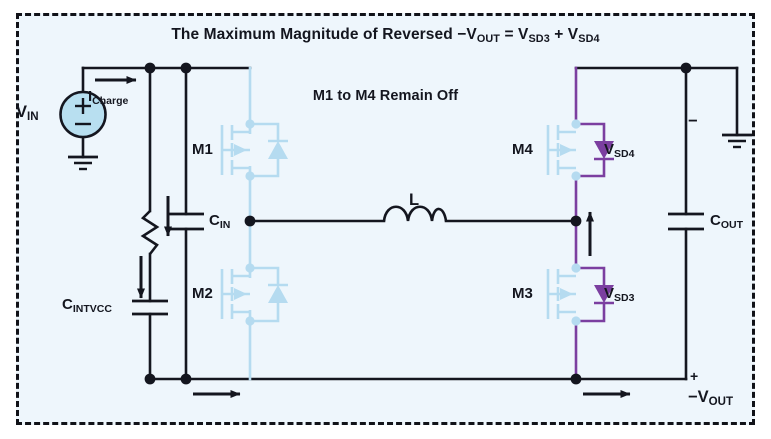 The height and width of the screenshot is (439, 771). Describe the element at coordinates (27, 113) in the screenshot. I see `label-vin: VIN` at that location.